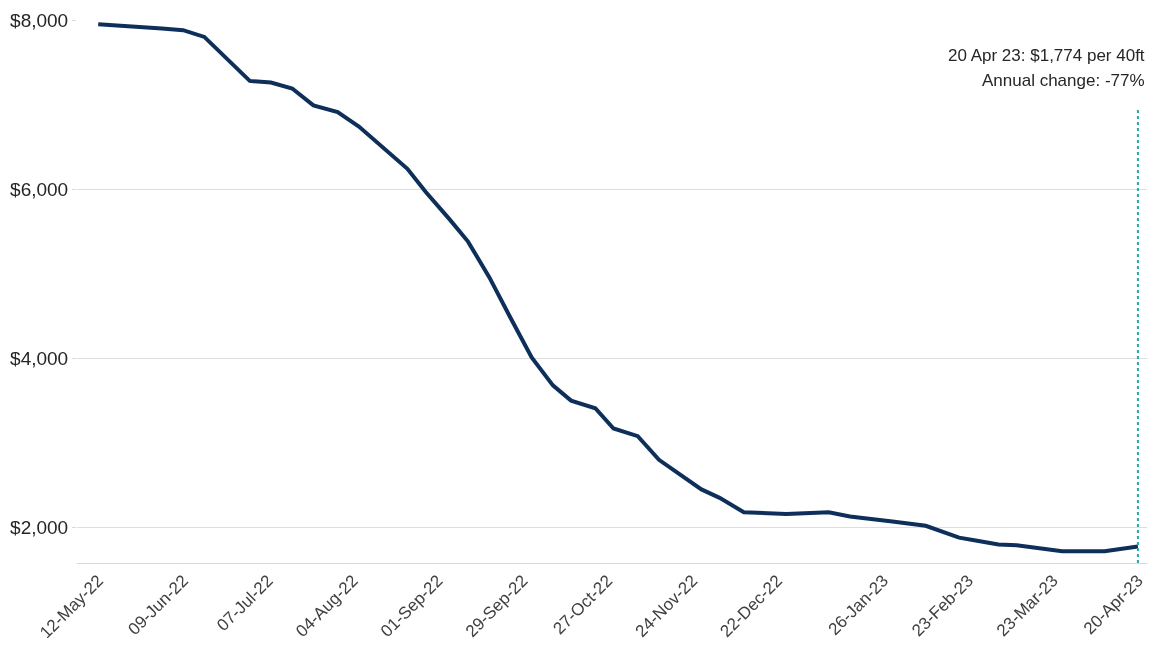  Describe the element at coordinates (39, 189) in the screenshot. I see `y-tick-label: $6,000` at that location.